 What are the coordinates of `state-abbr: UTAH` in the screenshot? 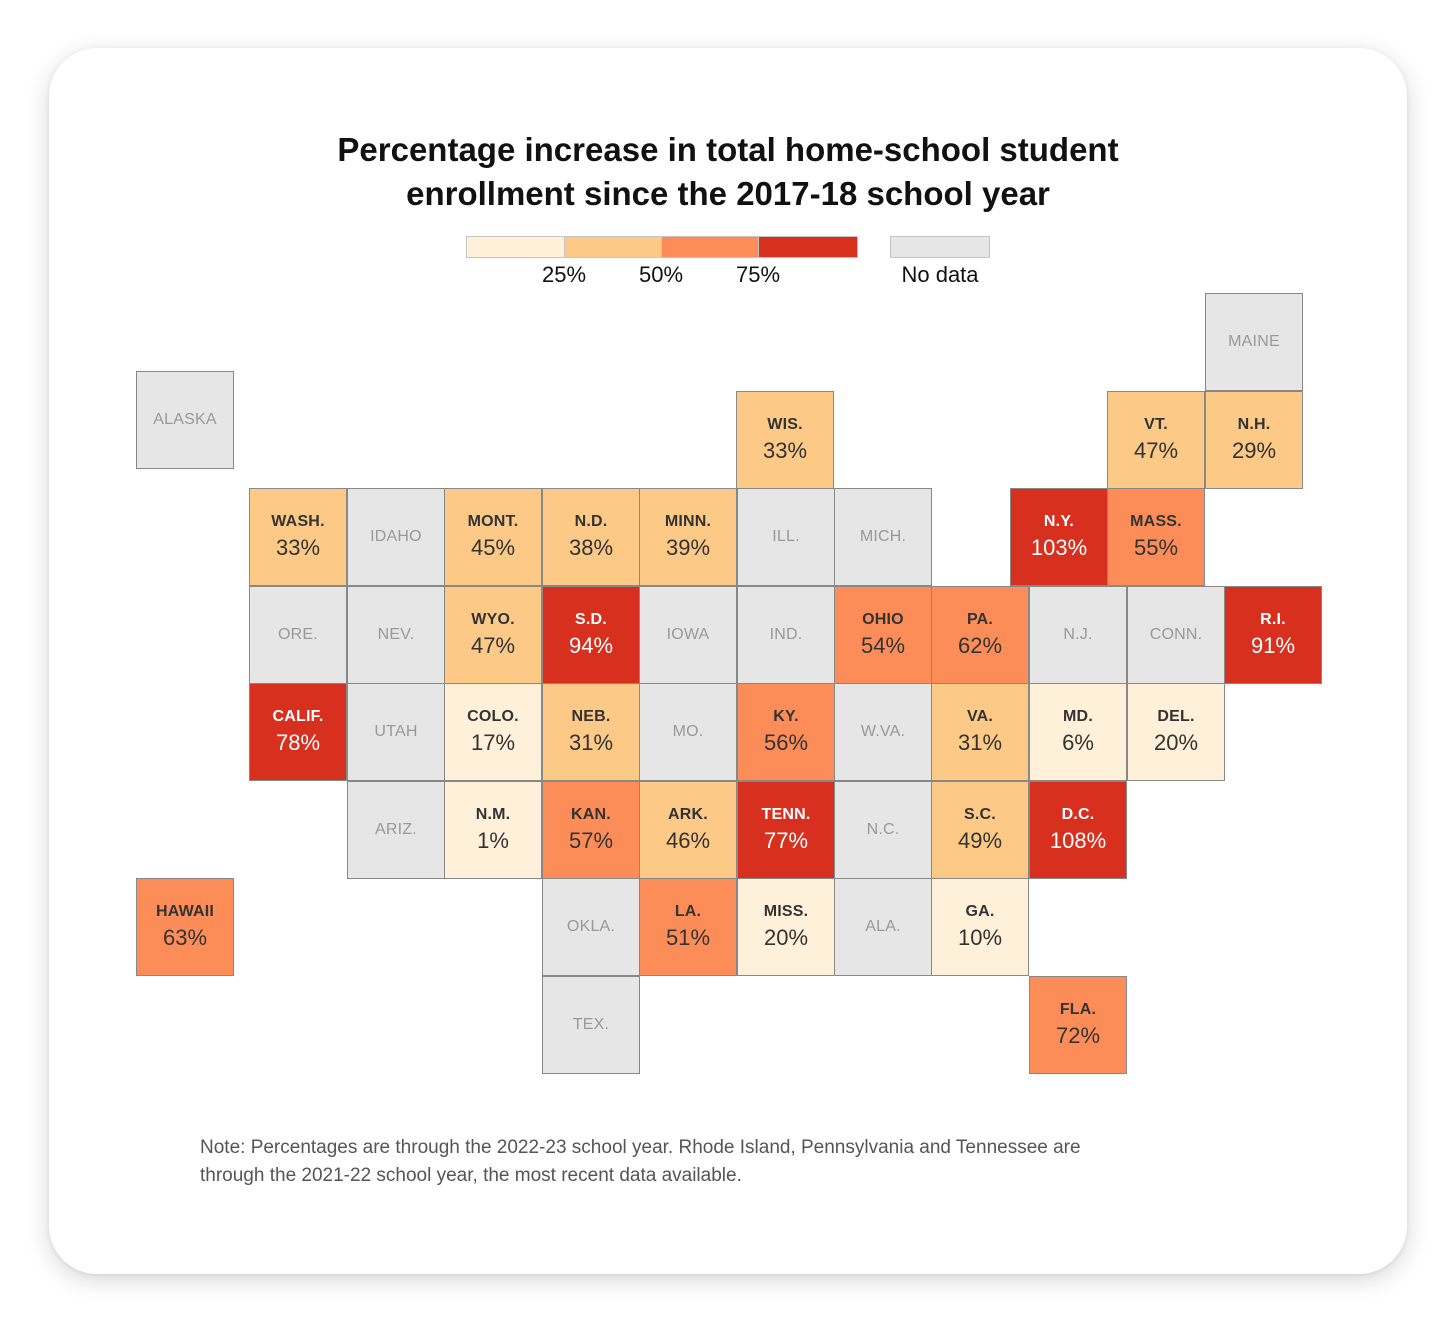 It's located at (396, 731).